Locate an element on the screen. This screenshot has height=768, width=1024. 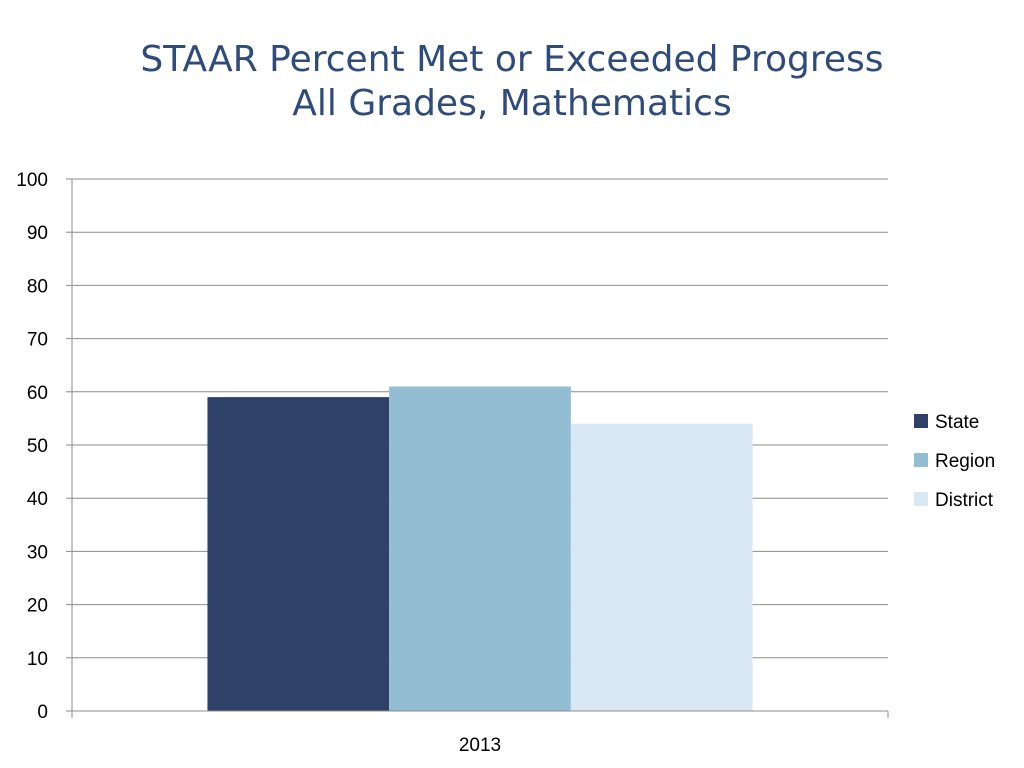
bar-state-2013 is located at coordinates (298, 554).